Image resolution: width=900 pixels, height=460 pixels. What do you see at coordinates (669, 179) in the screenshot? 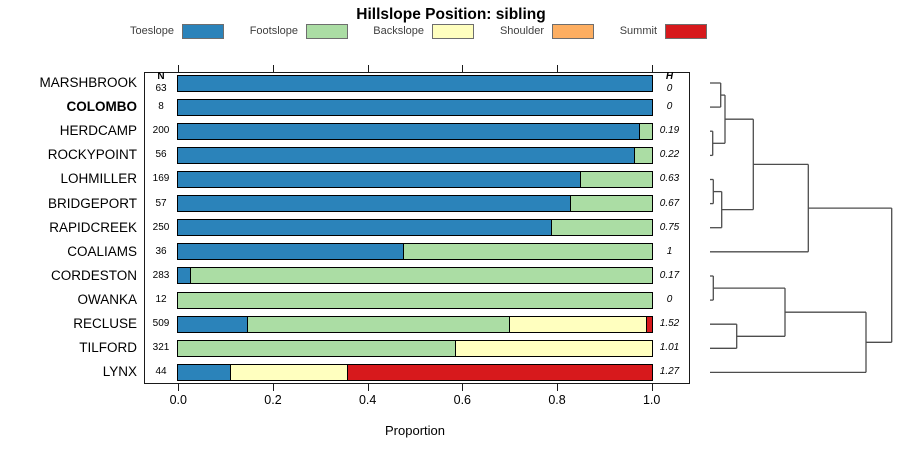
I see `row-h-value: 0.63` at bounding box center [669, 179].